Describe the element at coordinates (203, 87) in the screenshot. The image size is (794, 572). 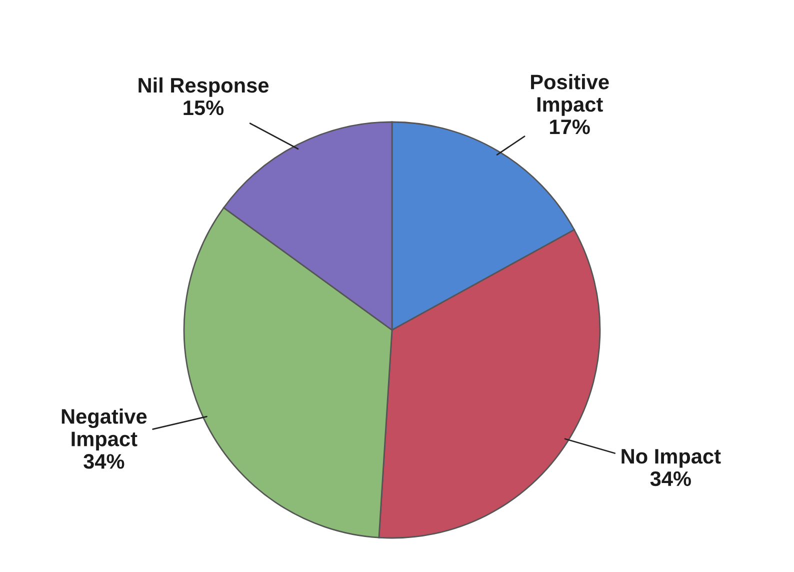
I see `slice-label: Nil Response` at that location.